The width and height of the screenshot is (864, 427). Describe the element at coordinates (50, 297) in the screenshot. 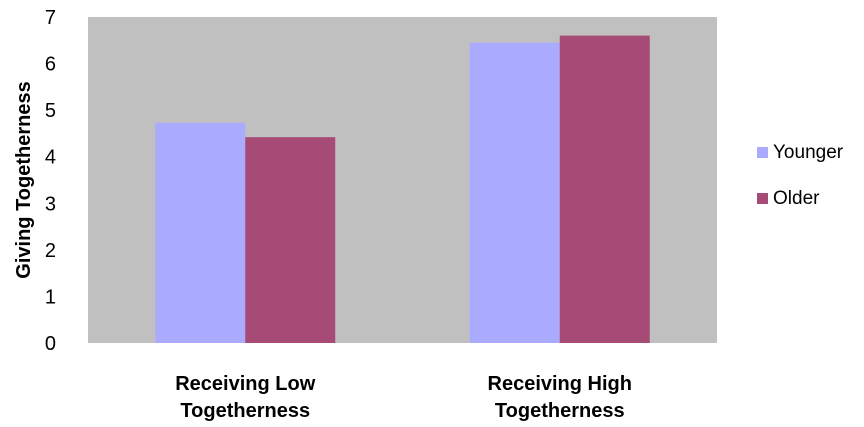

I see `y-tick-label: 1` at that location.